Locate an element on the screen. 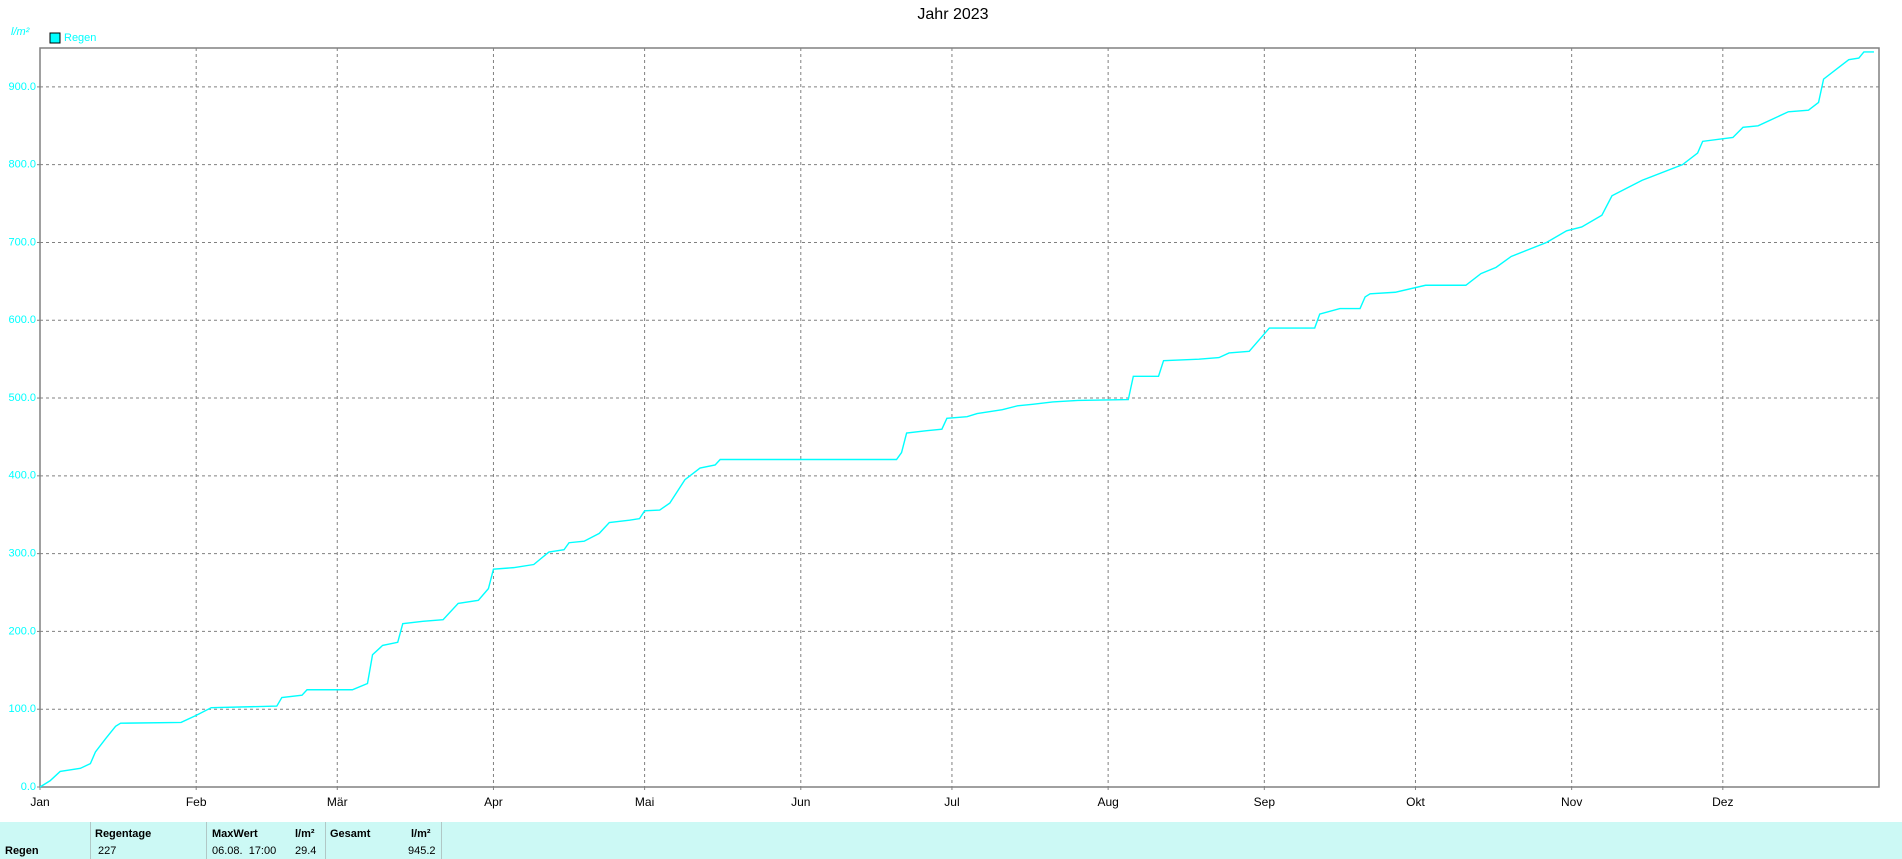 This screenshot has height=859, width=1902. x-tick-label: Jul is located at coordinates (951, 802).